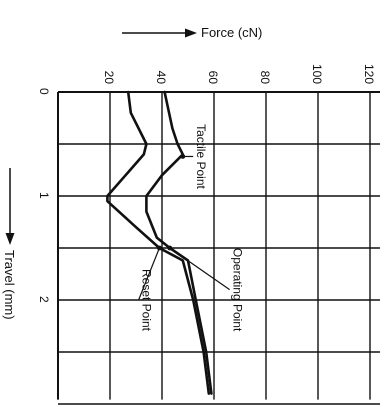  I want to click on travel-tick-label: 2, so click(44, 299).